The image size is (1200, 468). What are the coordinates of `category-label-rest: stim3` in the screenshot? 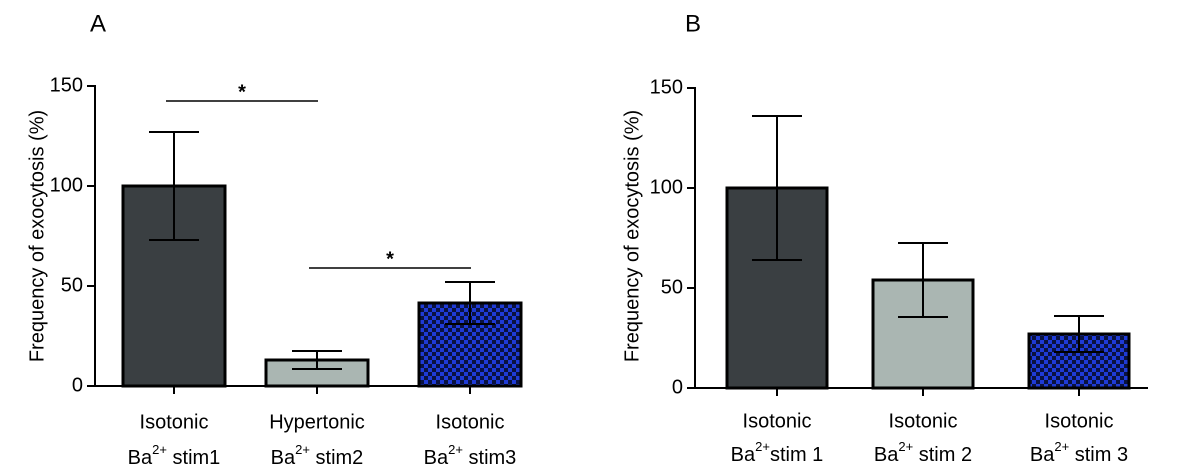 It's located at (489, 457).